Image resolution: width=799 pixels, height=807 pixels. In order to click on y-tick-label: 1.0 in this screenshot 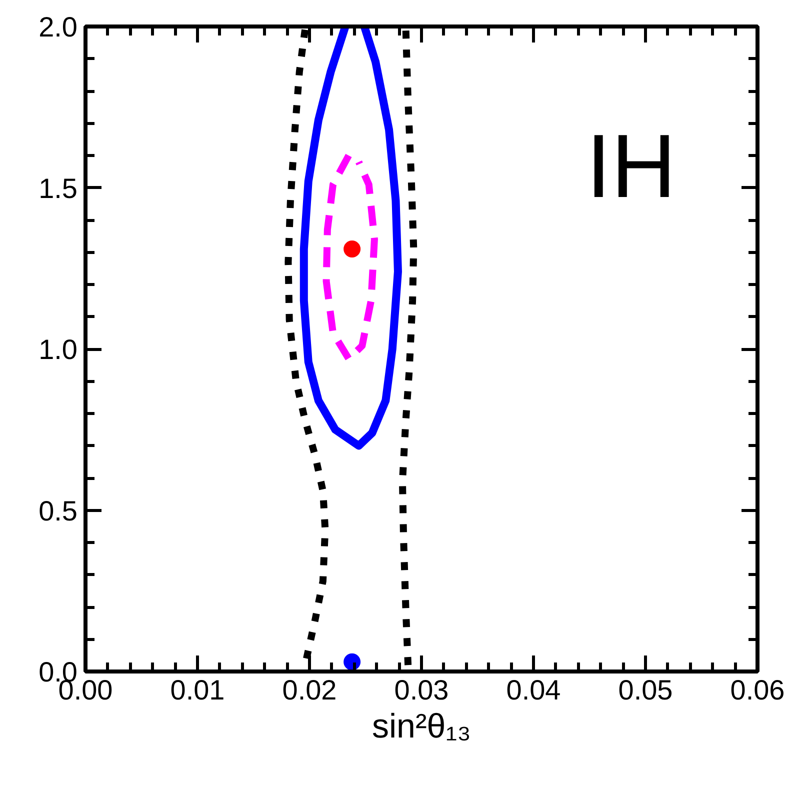, I will do `click(58, 349)`.